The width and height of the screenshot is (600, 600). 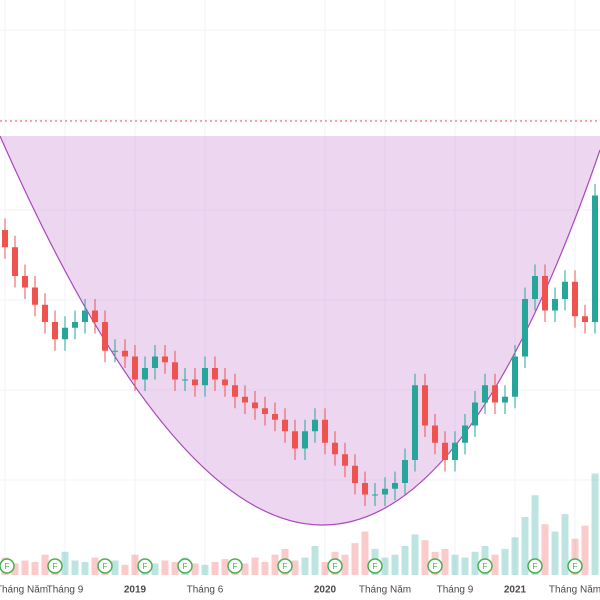 I want to click on x-tick-label: 2021, so click(x=515, y=590).